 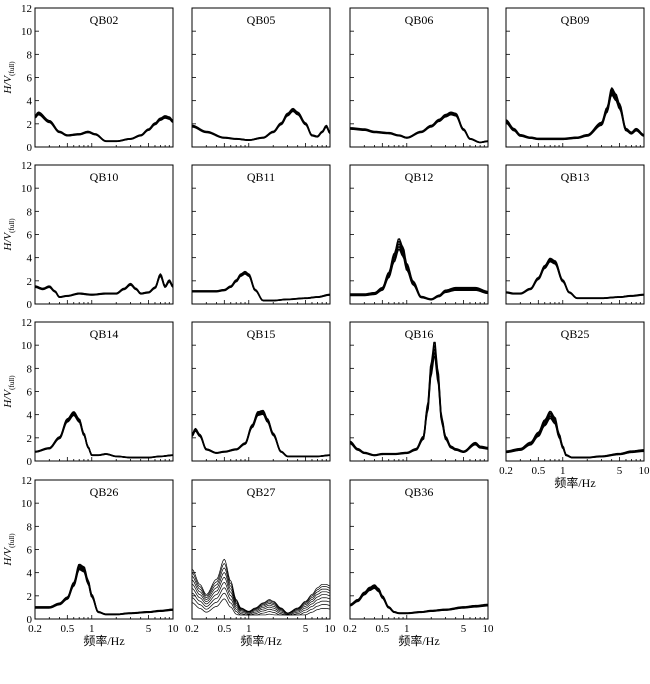 I want to click on panel-qb25: QB25 0.2 0.5 1 5 10 频率/Hz, so click(x=574, y=405).